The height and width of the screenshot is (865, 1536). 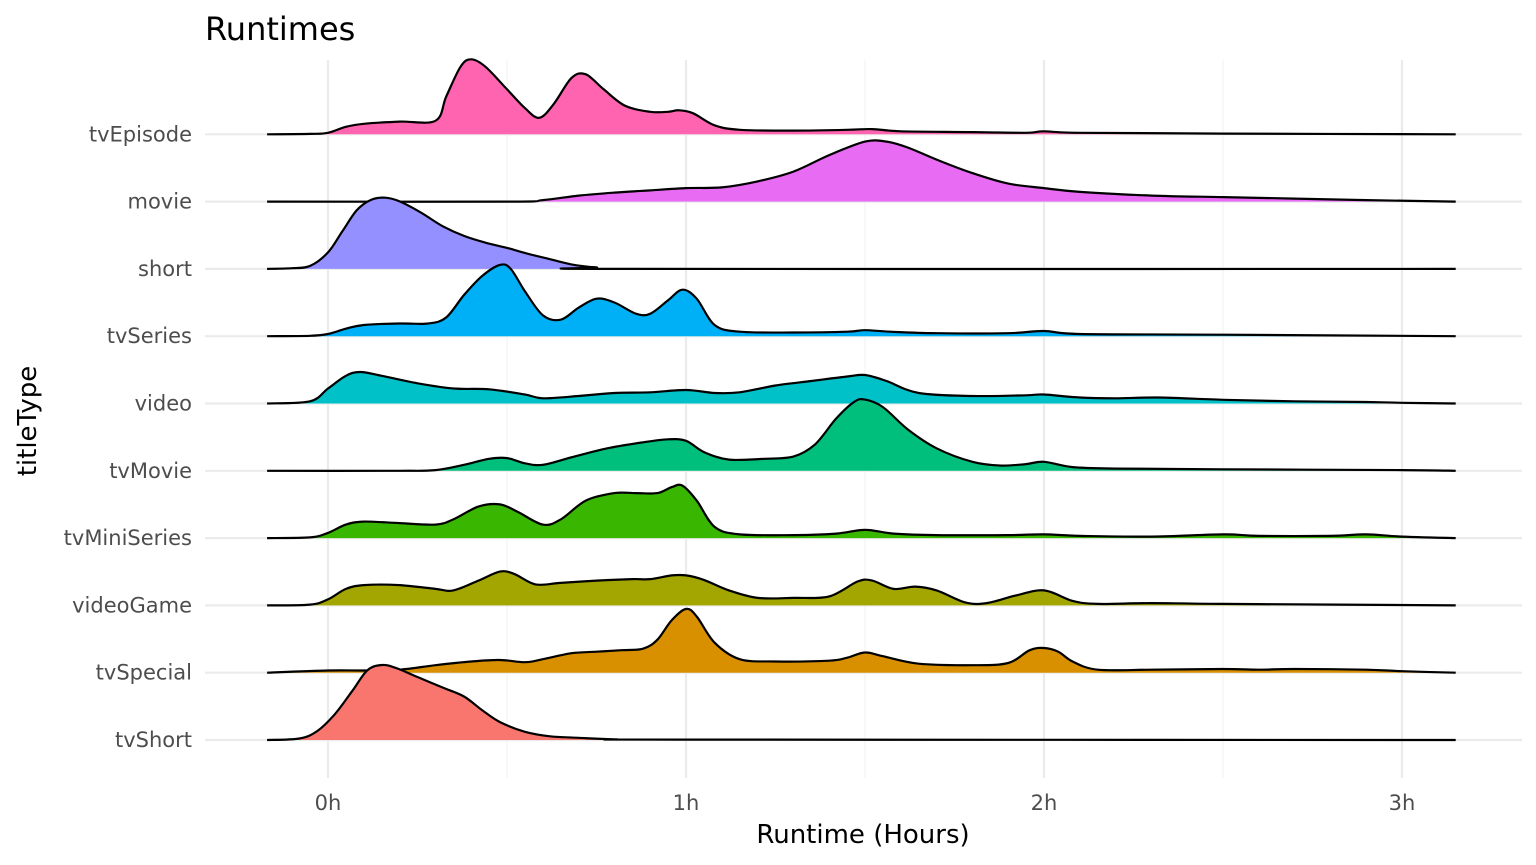 I want to click on ridge-videoGame, so click(x=861, y=588).